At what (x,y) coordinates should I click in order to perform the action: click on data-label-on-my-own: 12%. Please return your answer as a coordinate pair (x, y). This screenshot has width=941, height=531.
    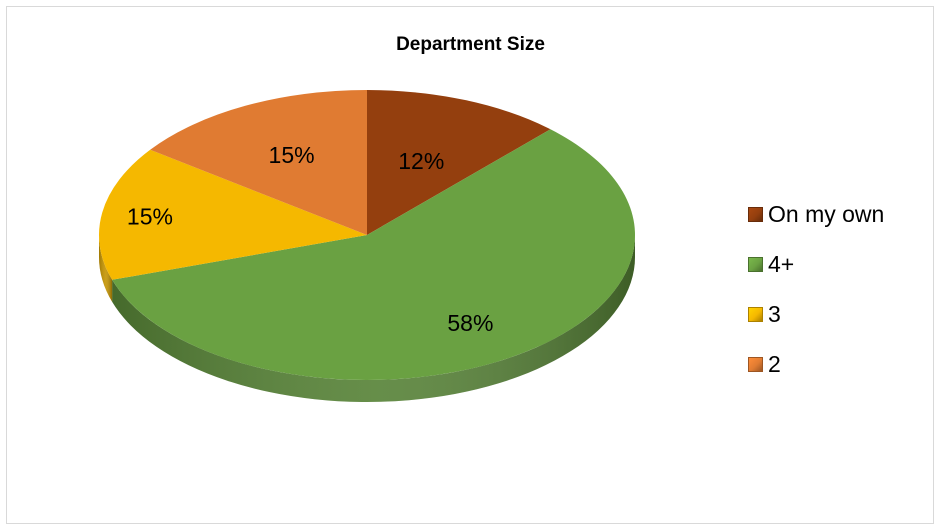
    Looking at the image, I should click on (421, 161).